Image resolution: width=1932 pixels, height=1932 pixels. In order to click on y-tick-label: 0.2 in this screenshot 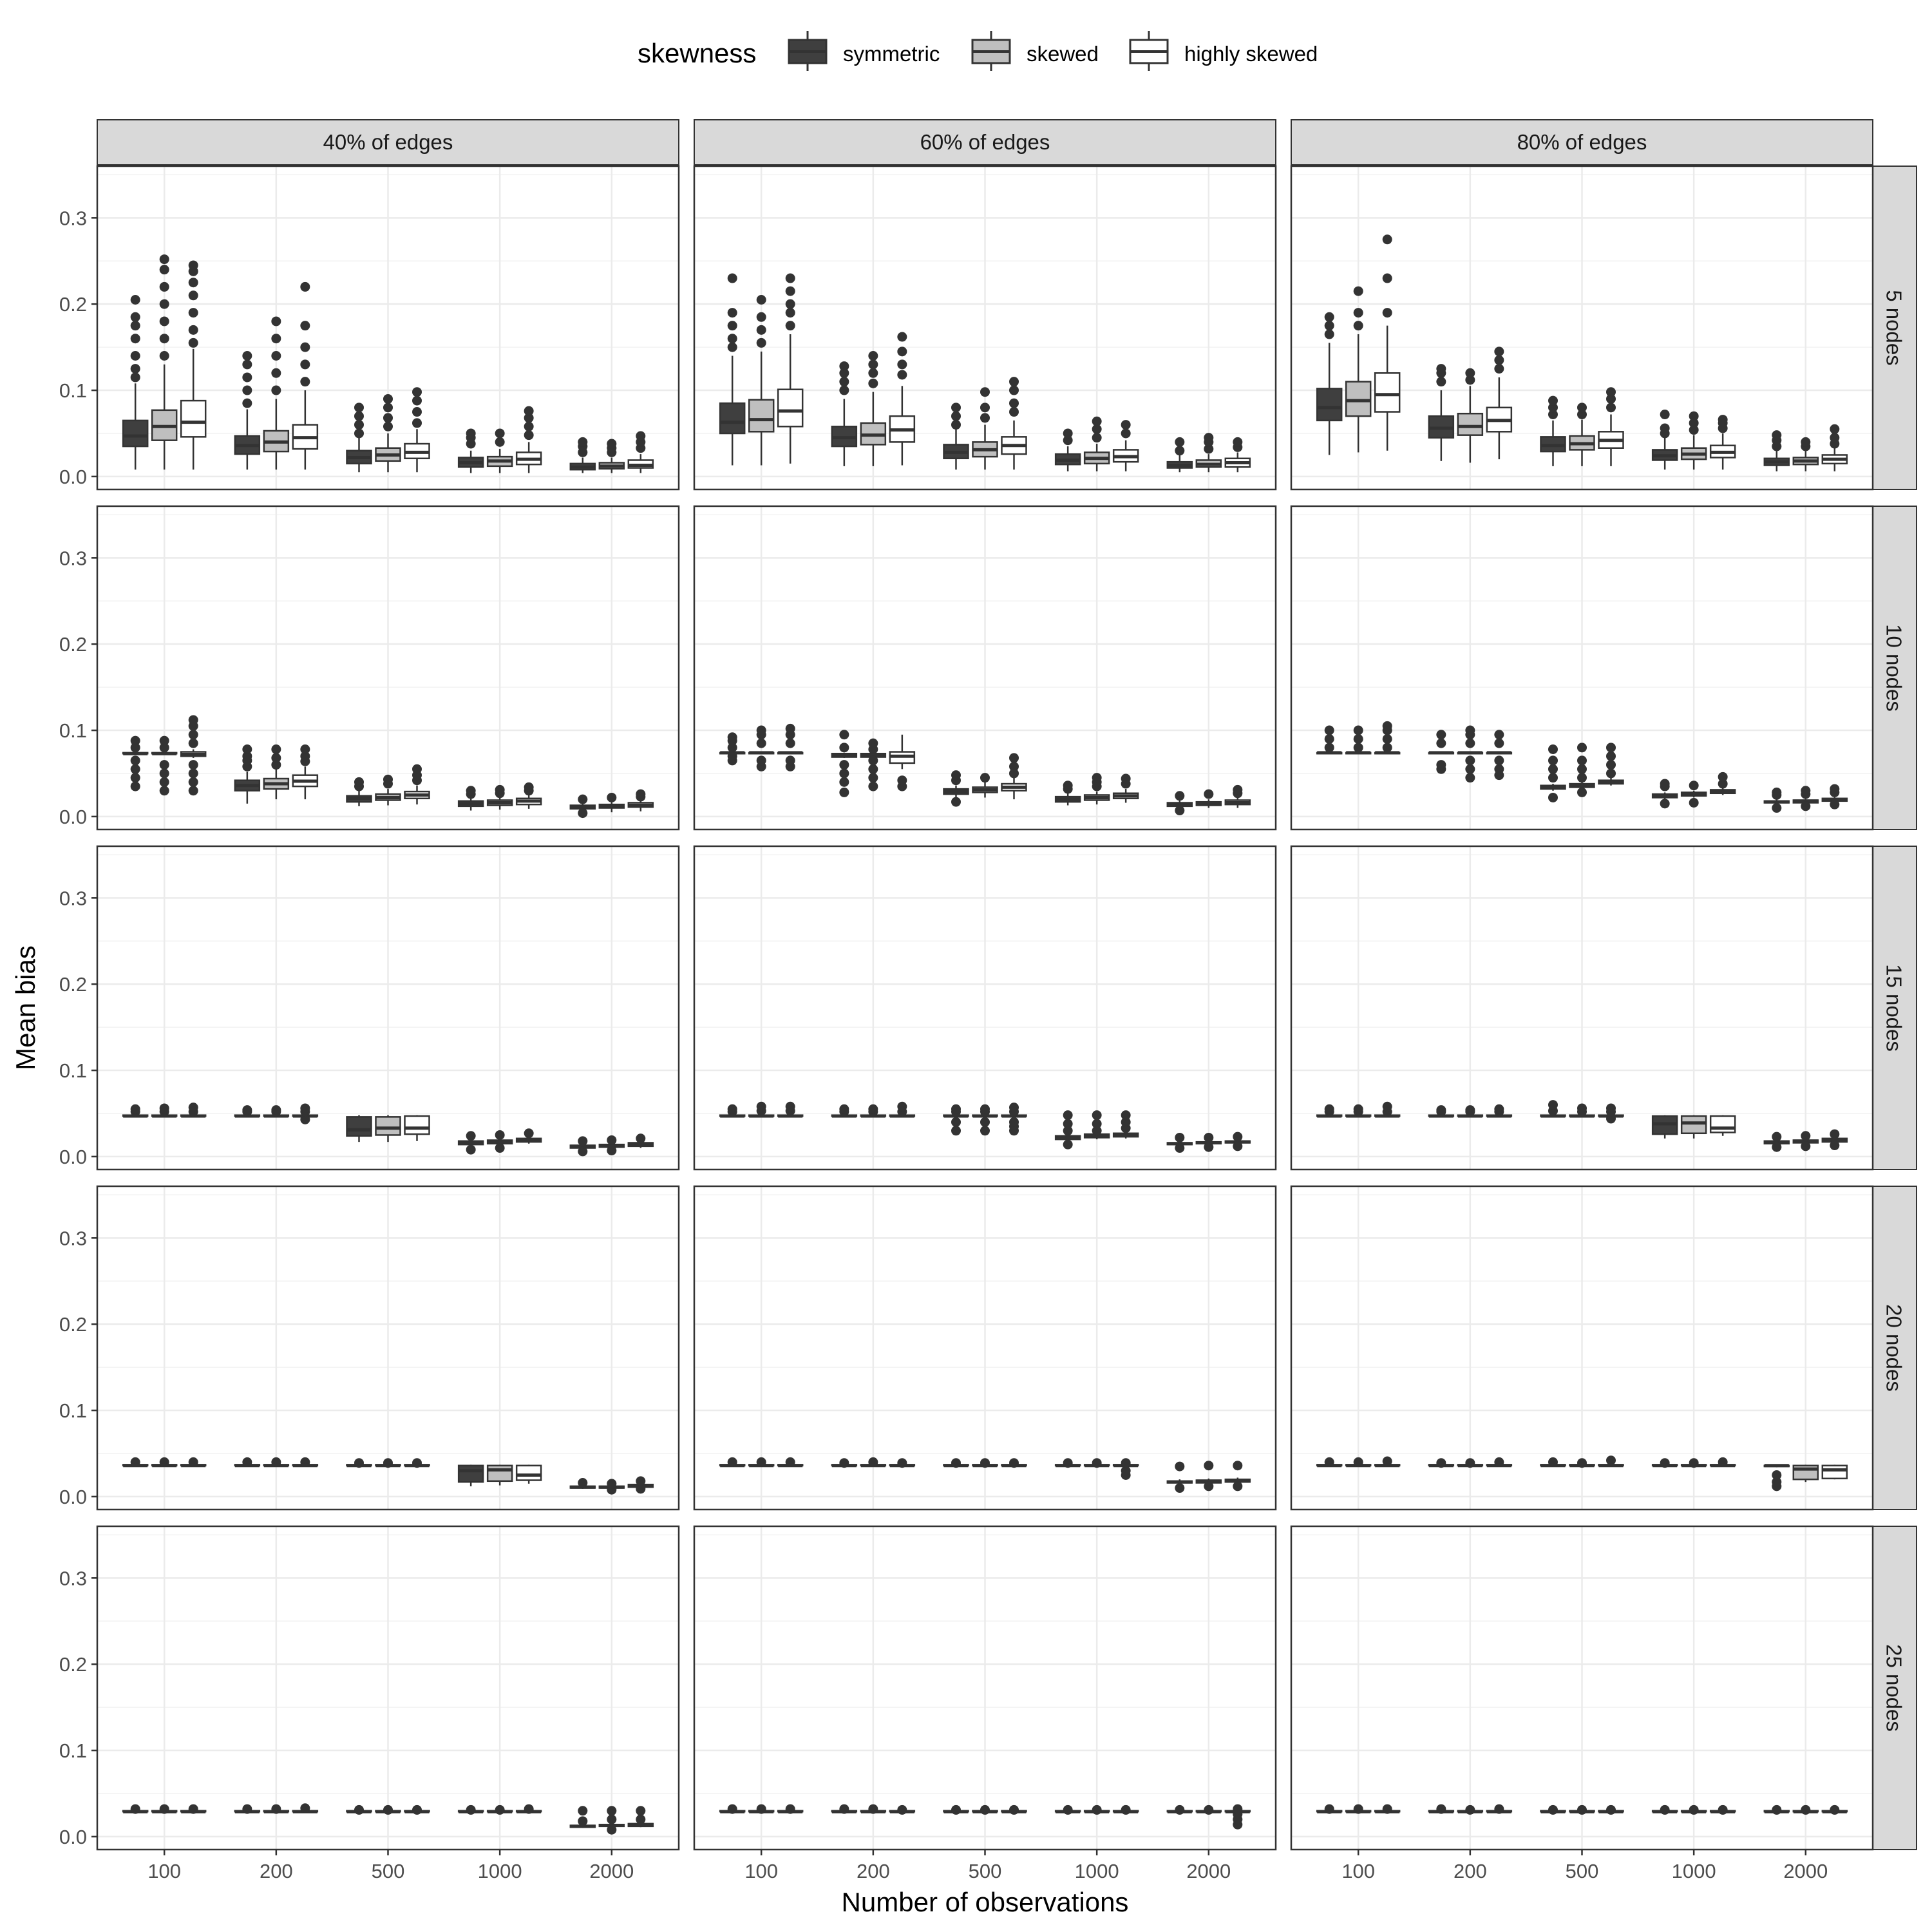, I will do `click(73, 1665)`.